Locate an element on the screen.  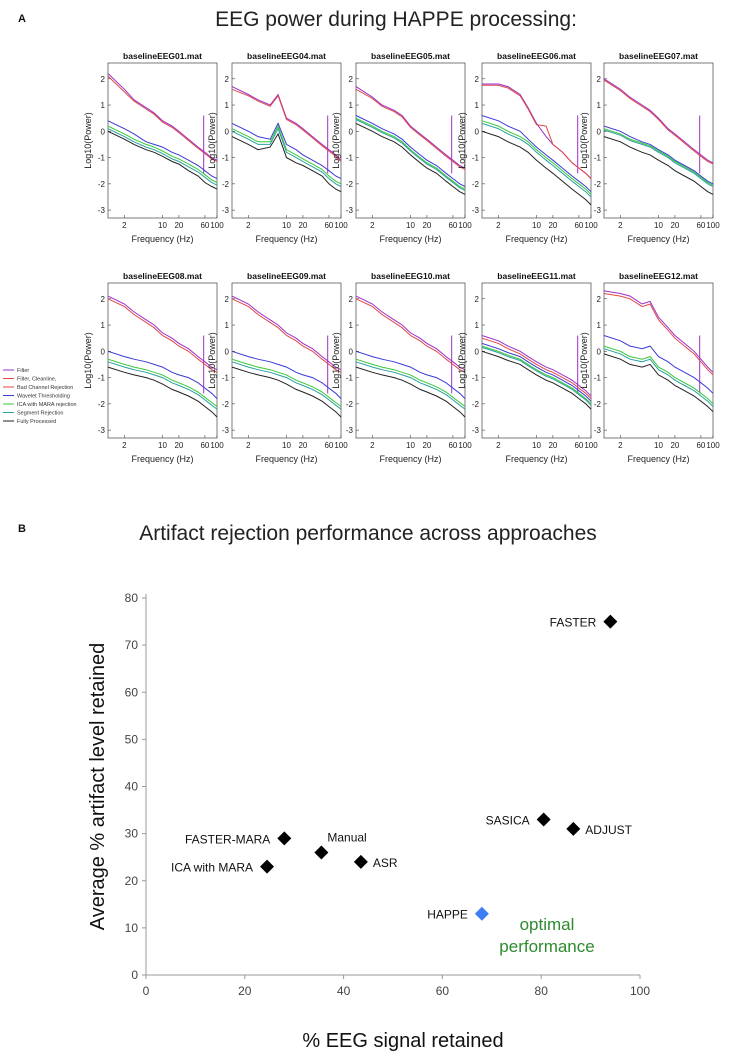
point-label: ICA with MARA is located at coordinates (212, 868).